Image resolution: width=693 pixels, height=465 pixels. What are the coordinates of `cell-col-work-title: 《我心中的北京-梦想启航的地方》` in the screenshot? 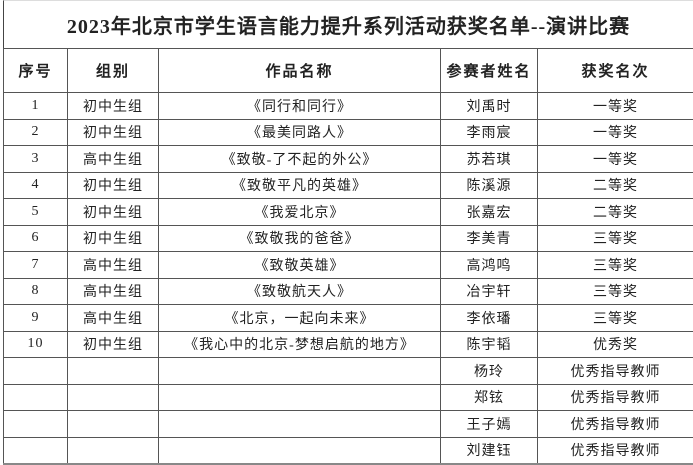 It's located at (299, 344).